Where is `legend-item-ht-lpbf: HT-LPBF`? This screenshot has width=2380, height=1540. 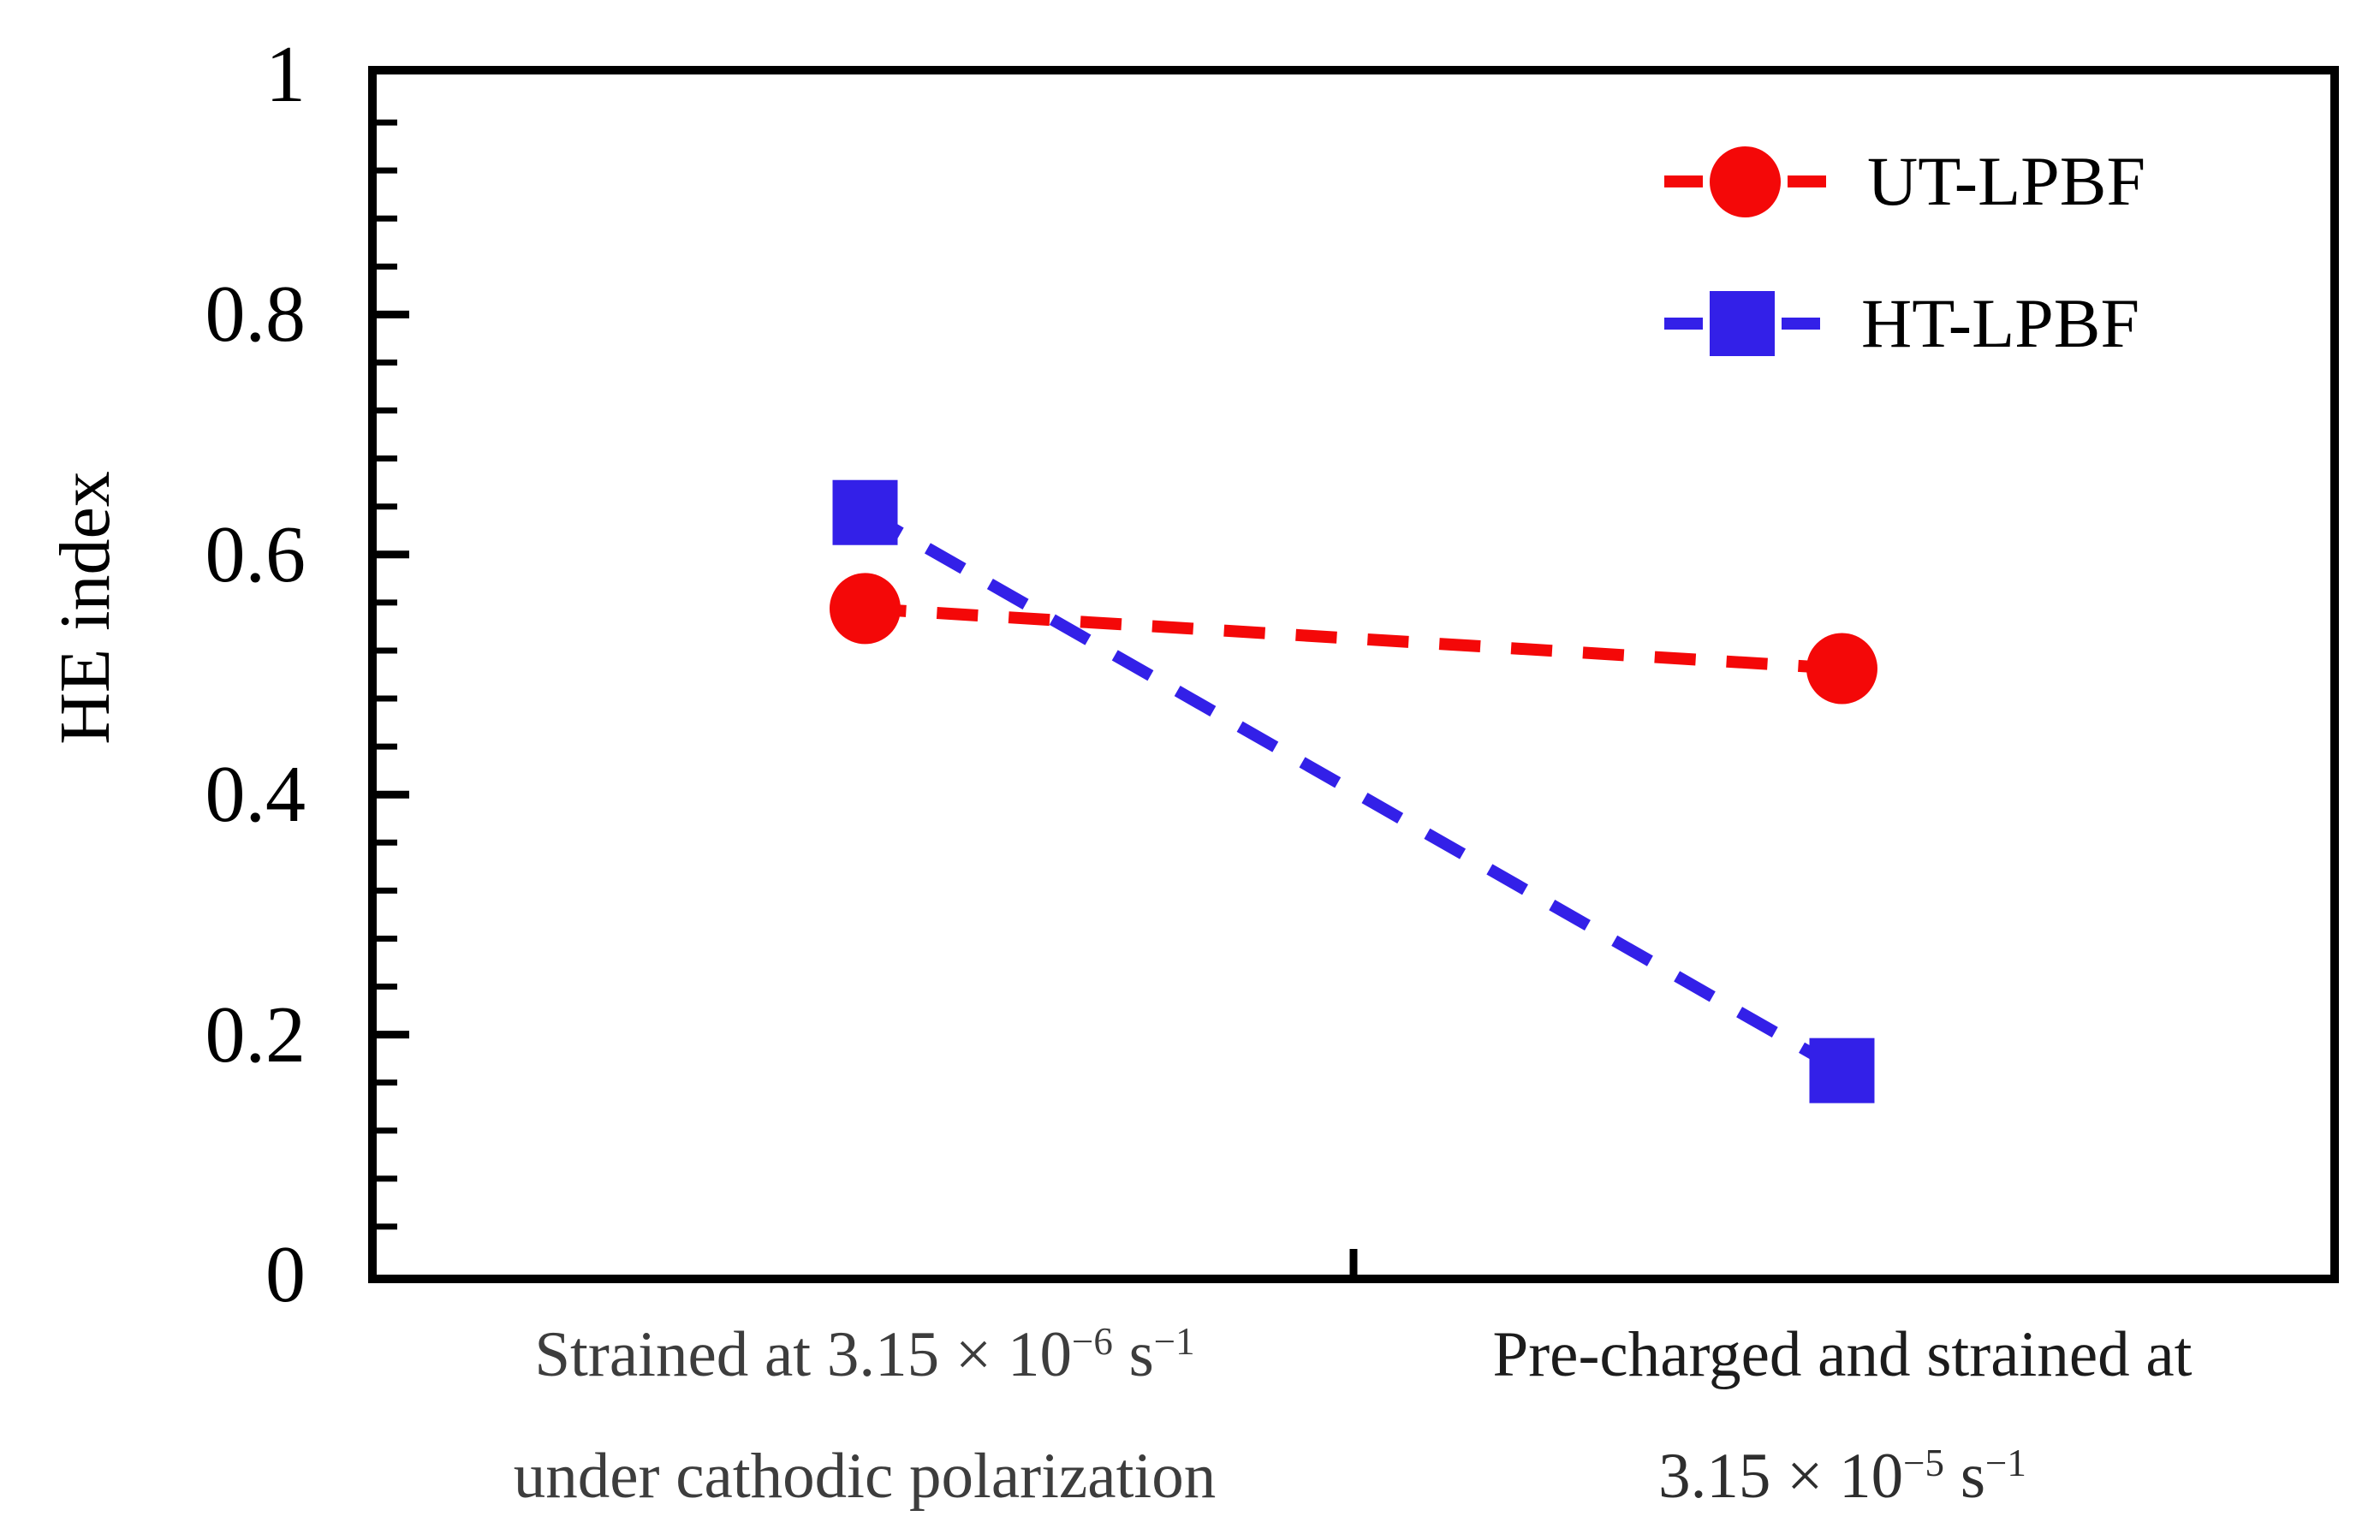
legend-item-ht-lpbf: HT-LPBF is located at coordinates (1902, 323).